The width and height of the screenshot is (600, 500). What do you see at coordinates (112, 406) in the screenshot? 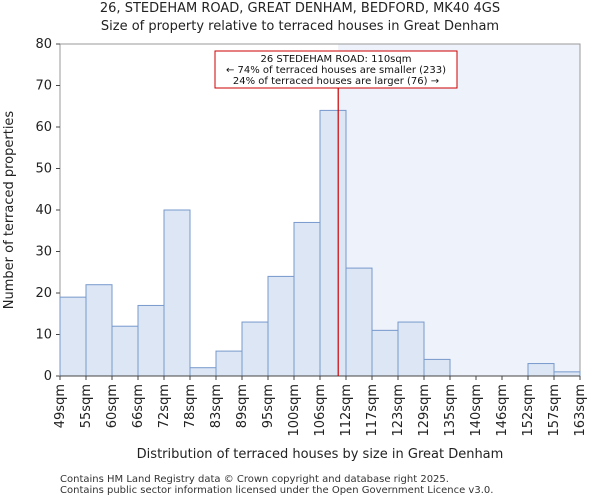
I see `x-tick-label: 60sqm` at bounding box center [112, 406].